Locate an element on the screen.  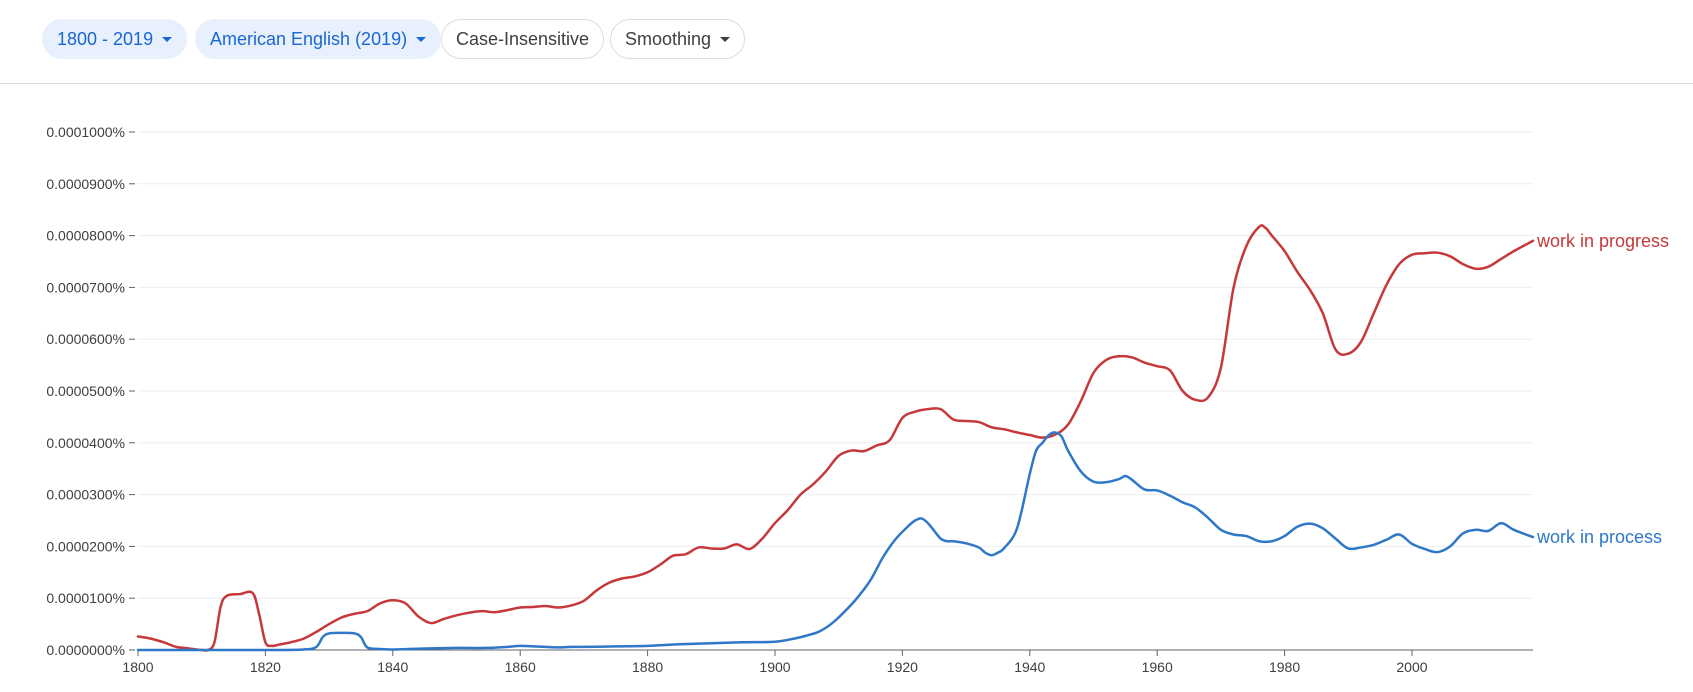
corpus-dropdown: American English (2019) is located at coordinates (318, 39).